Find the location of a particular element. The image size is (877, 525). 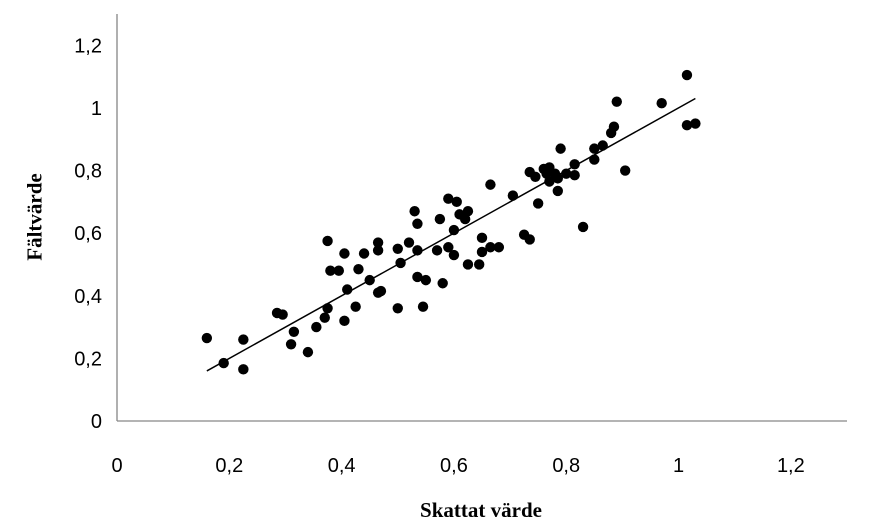

x-tick-labels: 0 0,2 0,4 0,6 0,8 1 1,2 is located at coordinates (457, 466).